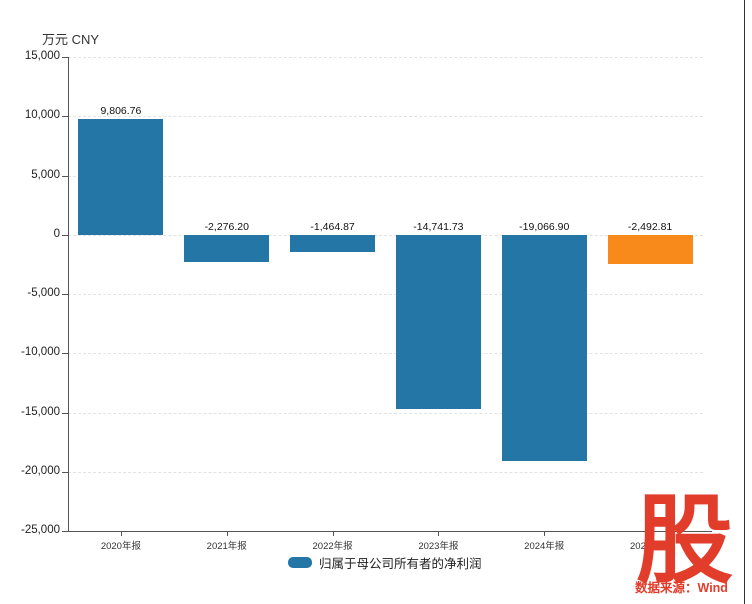  I want to click on bar-value-label: 9,806.76, so click(121, 110).